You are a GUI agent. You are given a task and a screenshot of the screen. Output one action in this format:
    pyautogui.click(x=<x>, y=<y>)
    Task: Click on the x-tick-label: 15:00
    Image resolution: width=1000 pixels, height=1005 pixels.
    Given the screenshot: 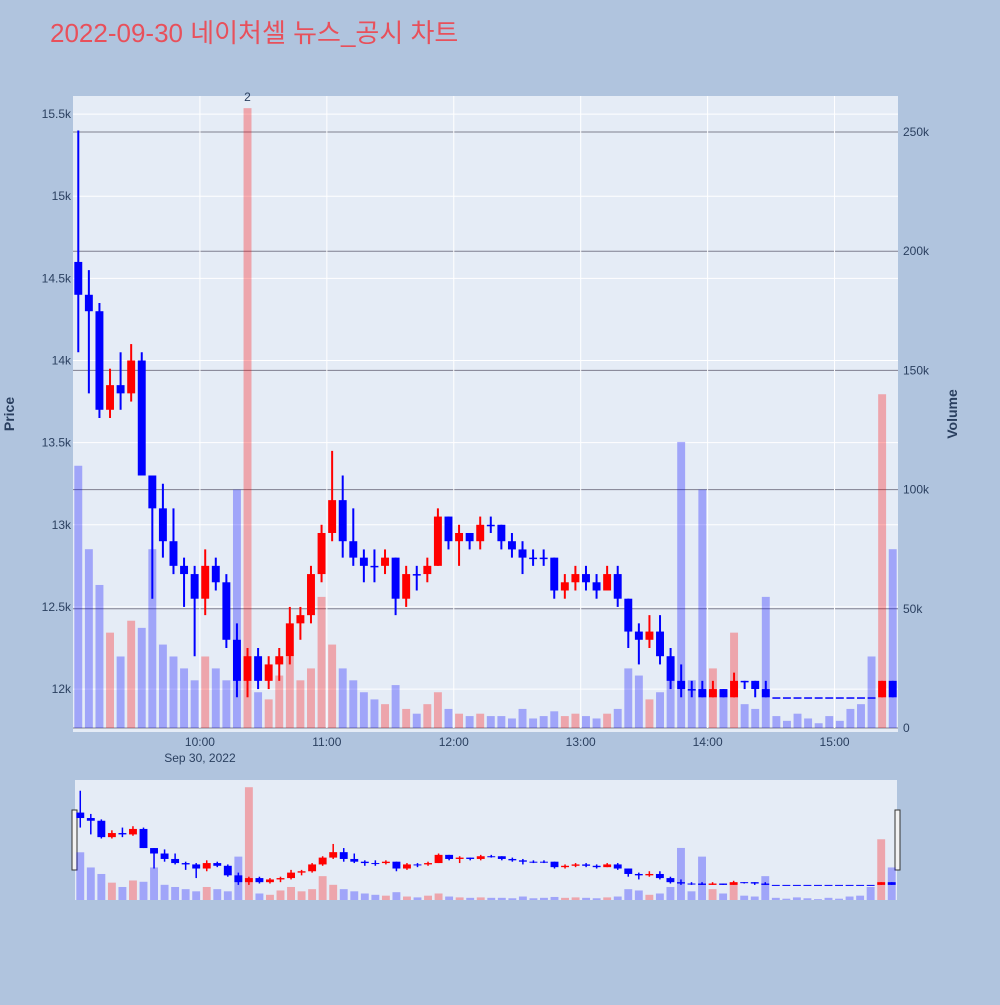 What is the action you would take?
    pyautogui.click(x=835, y=742)
    